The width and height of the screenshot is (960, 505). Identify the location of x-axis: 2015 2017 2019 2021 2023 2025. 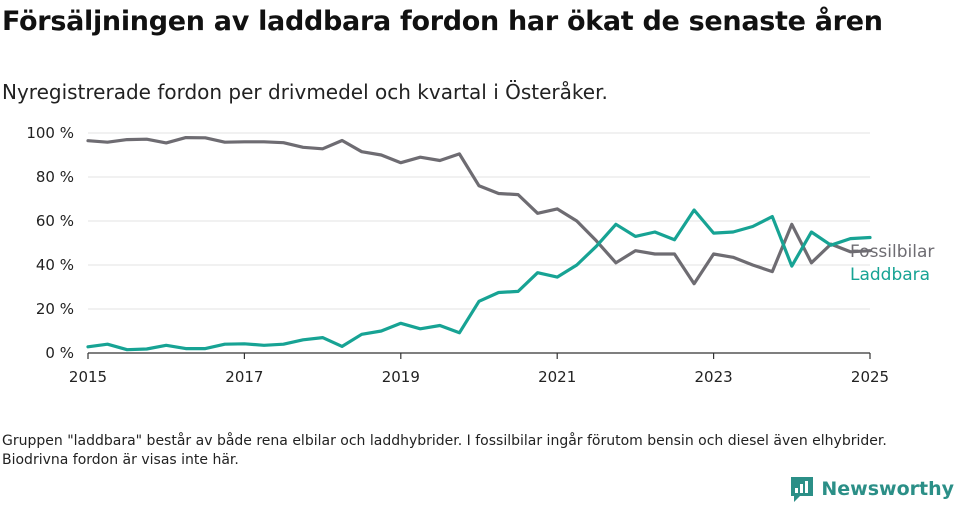
(479, 369).